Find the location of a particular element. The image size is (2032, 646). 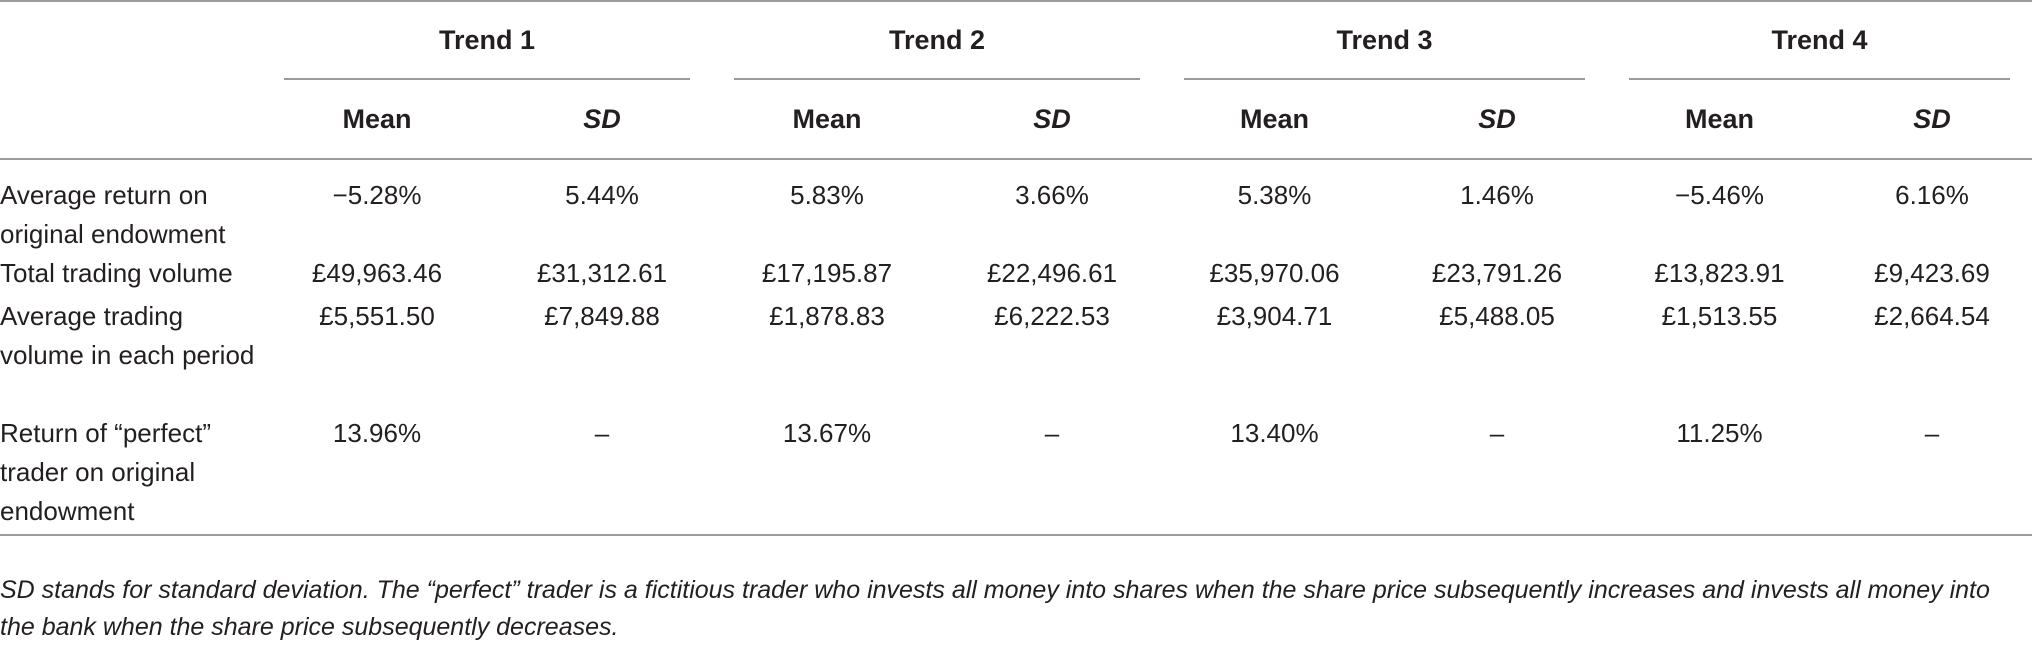

row-label: Total trading volume is located at coordinates (116, 273).